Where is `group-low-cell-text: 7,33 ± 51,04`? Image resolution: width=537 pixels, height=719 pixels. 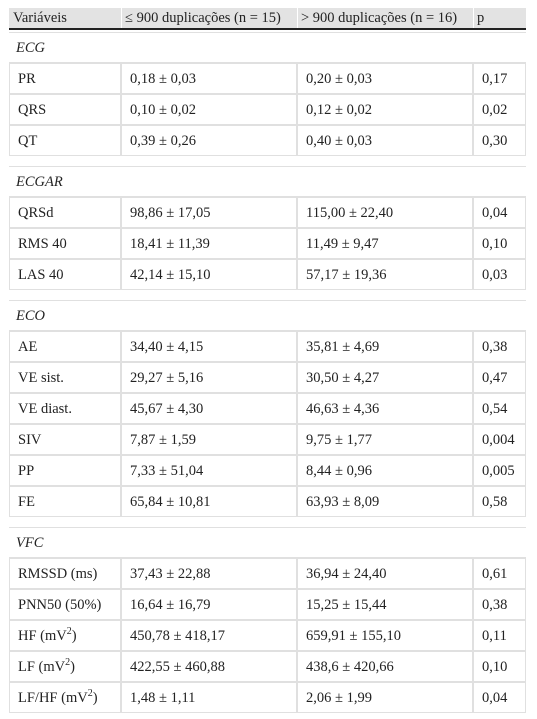 group-low-cell-text: 7,33 ± 51,04 is located at coordinates (167, 471).